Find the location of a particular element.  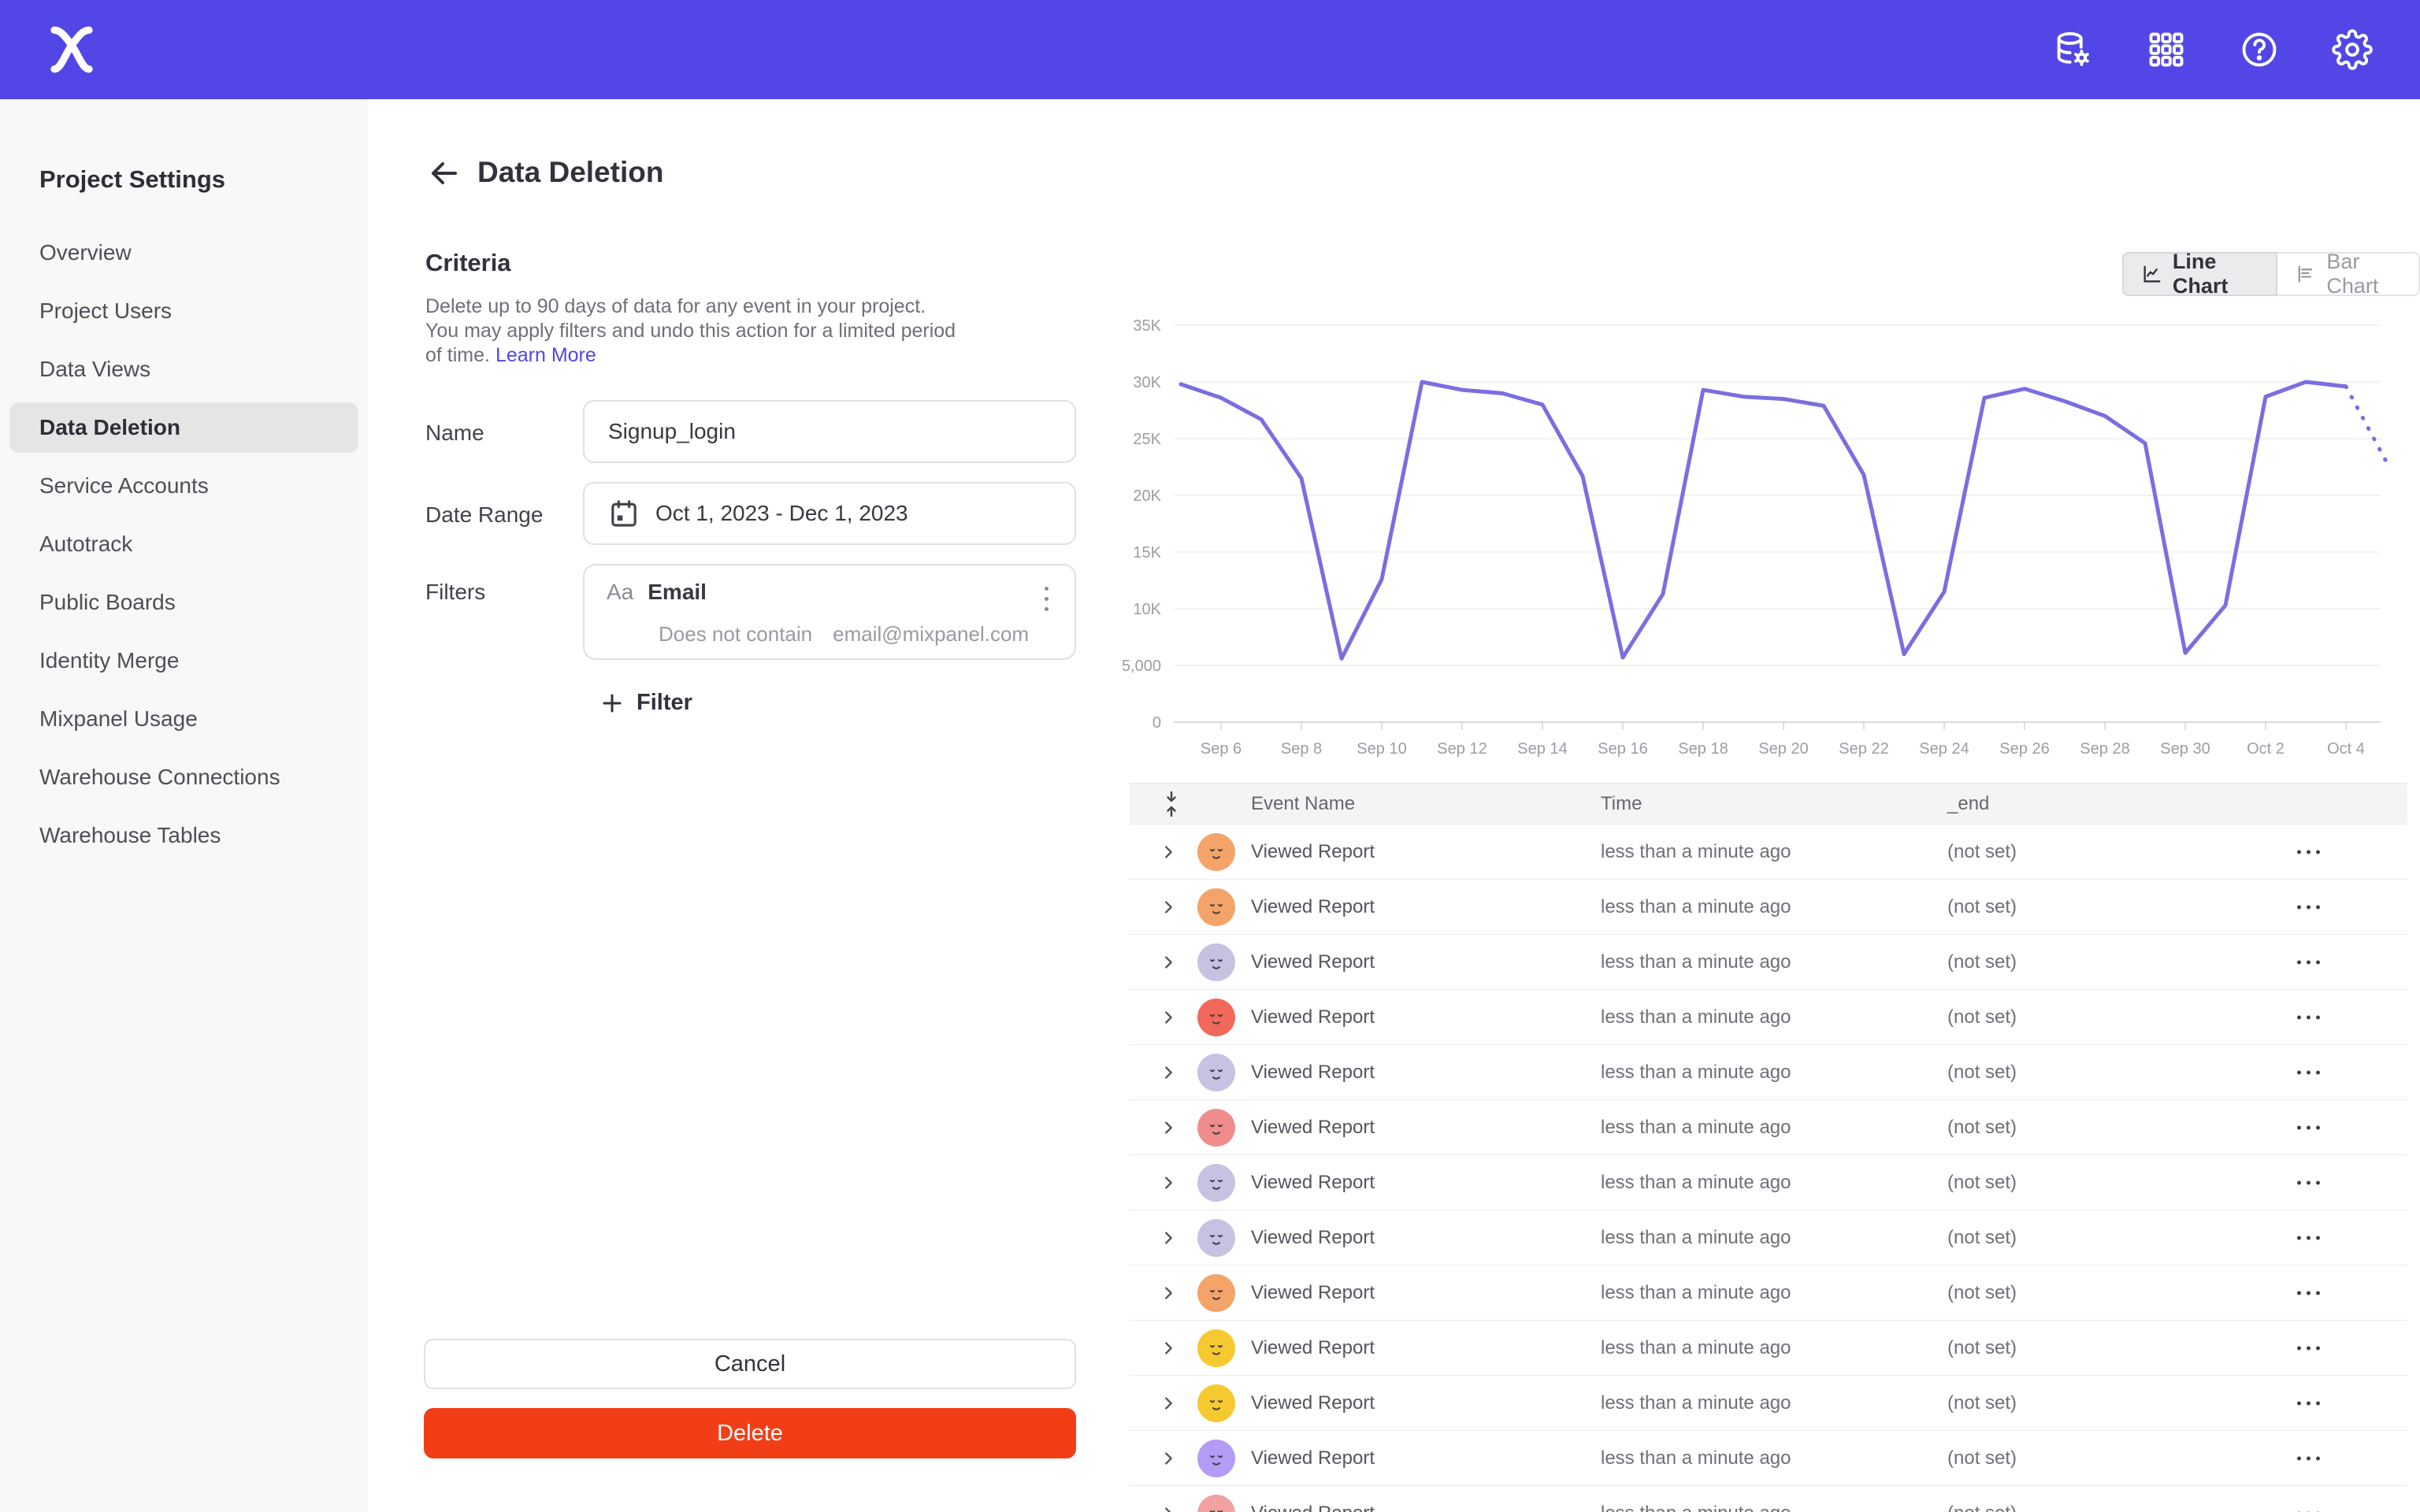

svg-text: 35K is located at coordinates (1147, 326).